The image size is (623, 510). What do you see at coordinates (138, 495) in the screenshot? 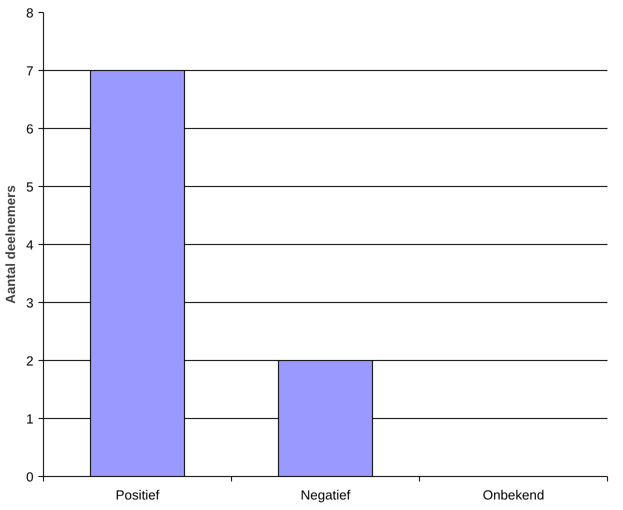
I see `x-tick-label: Positief` at bounding box center [138, 495].